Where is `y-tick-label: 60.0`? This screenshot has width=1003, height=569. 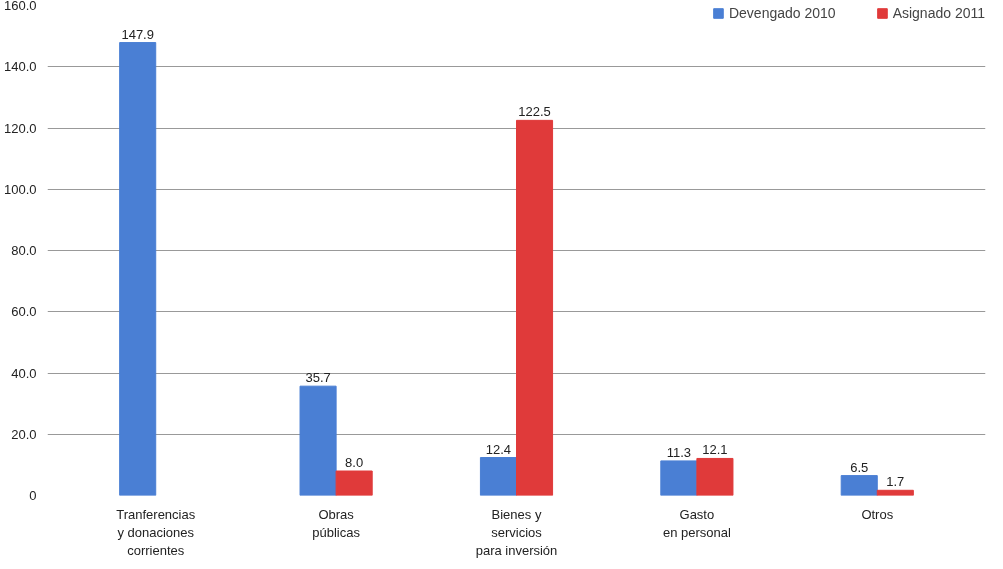
y-tick-label: 60.0 is located at coordinates (24, 312).